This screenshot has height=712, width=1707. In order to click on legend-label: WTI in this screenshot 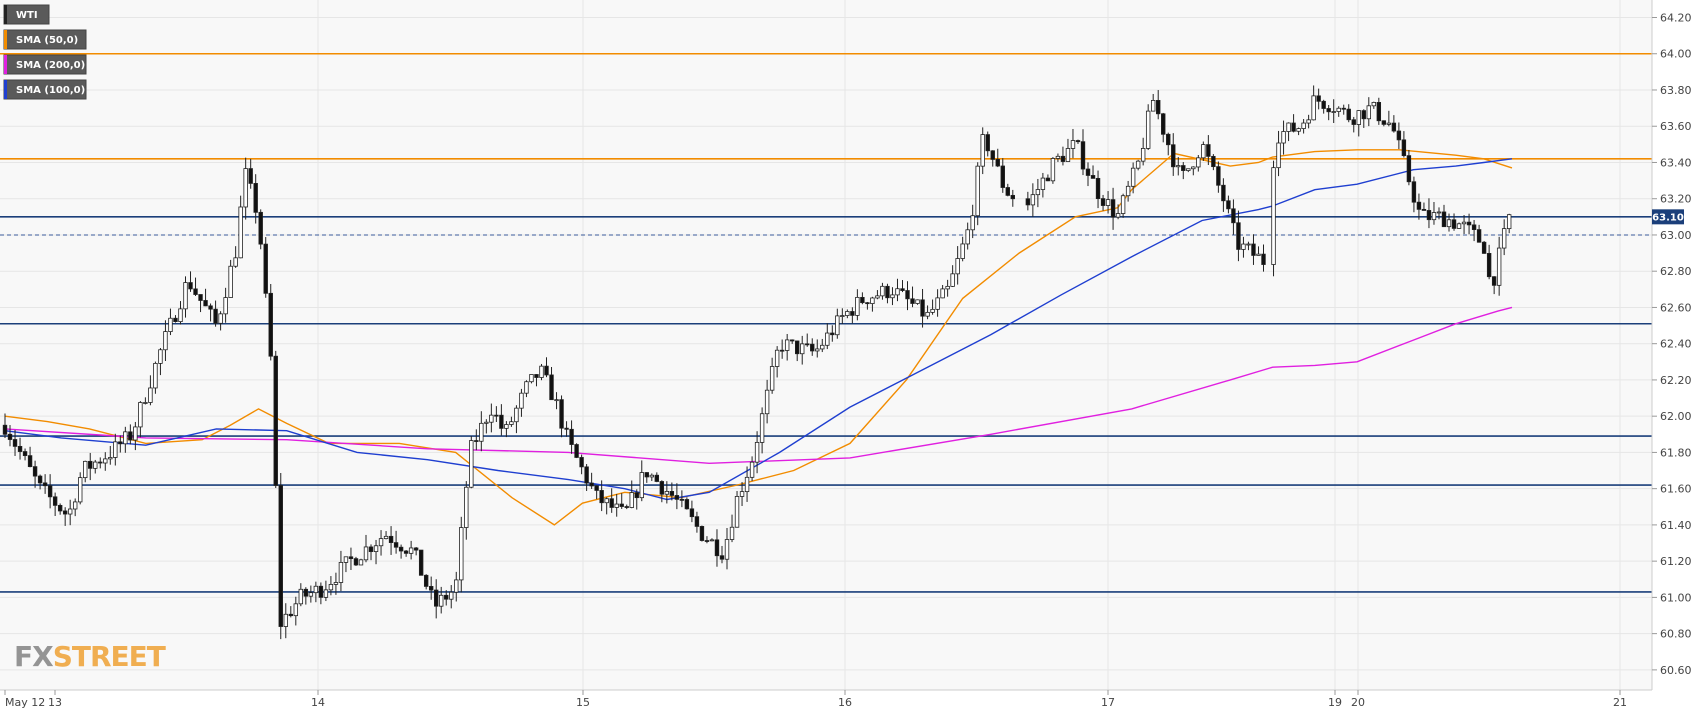, I will do `click(27, 15)`.